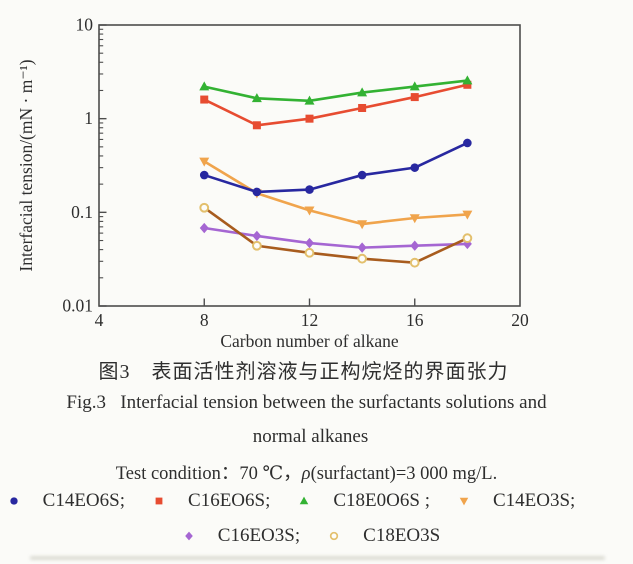 This screenshot has width=633, height=564. What do you see at coordinates (381, 500) in the screenshot?
I see `legend-label: C18E0O6S ;` at bounding box center [381, 500].